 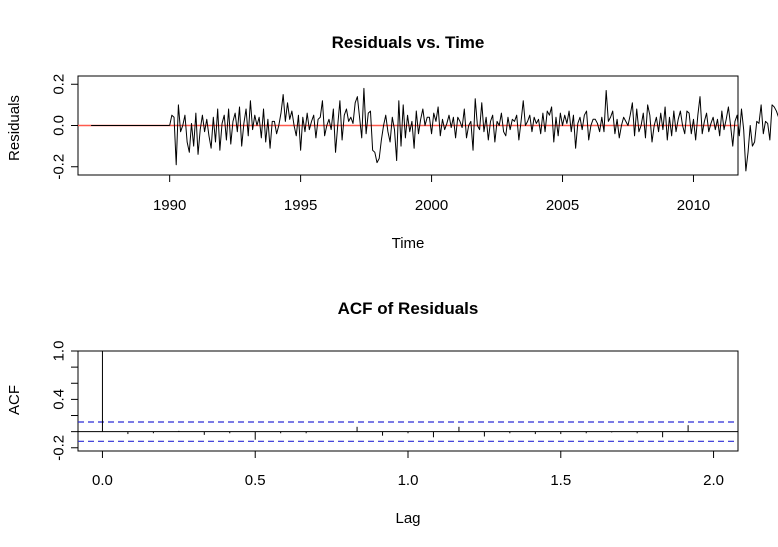 I want to click on acf-y-tick-label: 1.0, so click(x=58, y=351).